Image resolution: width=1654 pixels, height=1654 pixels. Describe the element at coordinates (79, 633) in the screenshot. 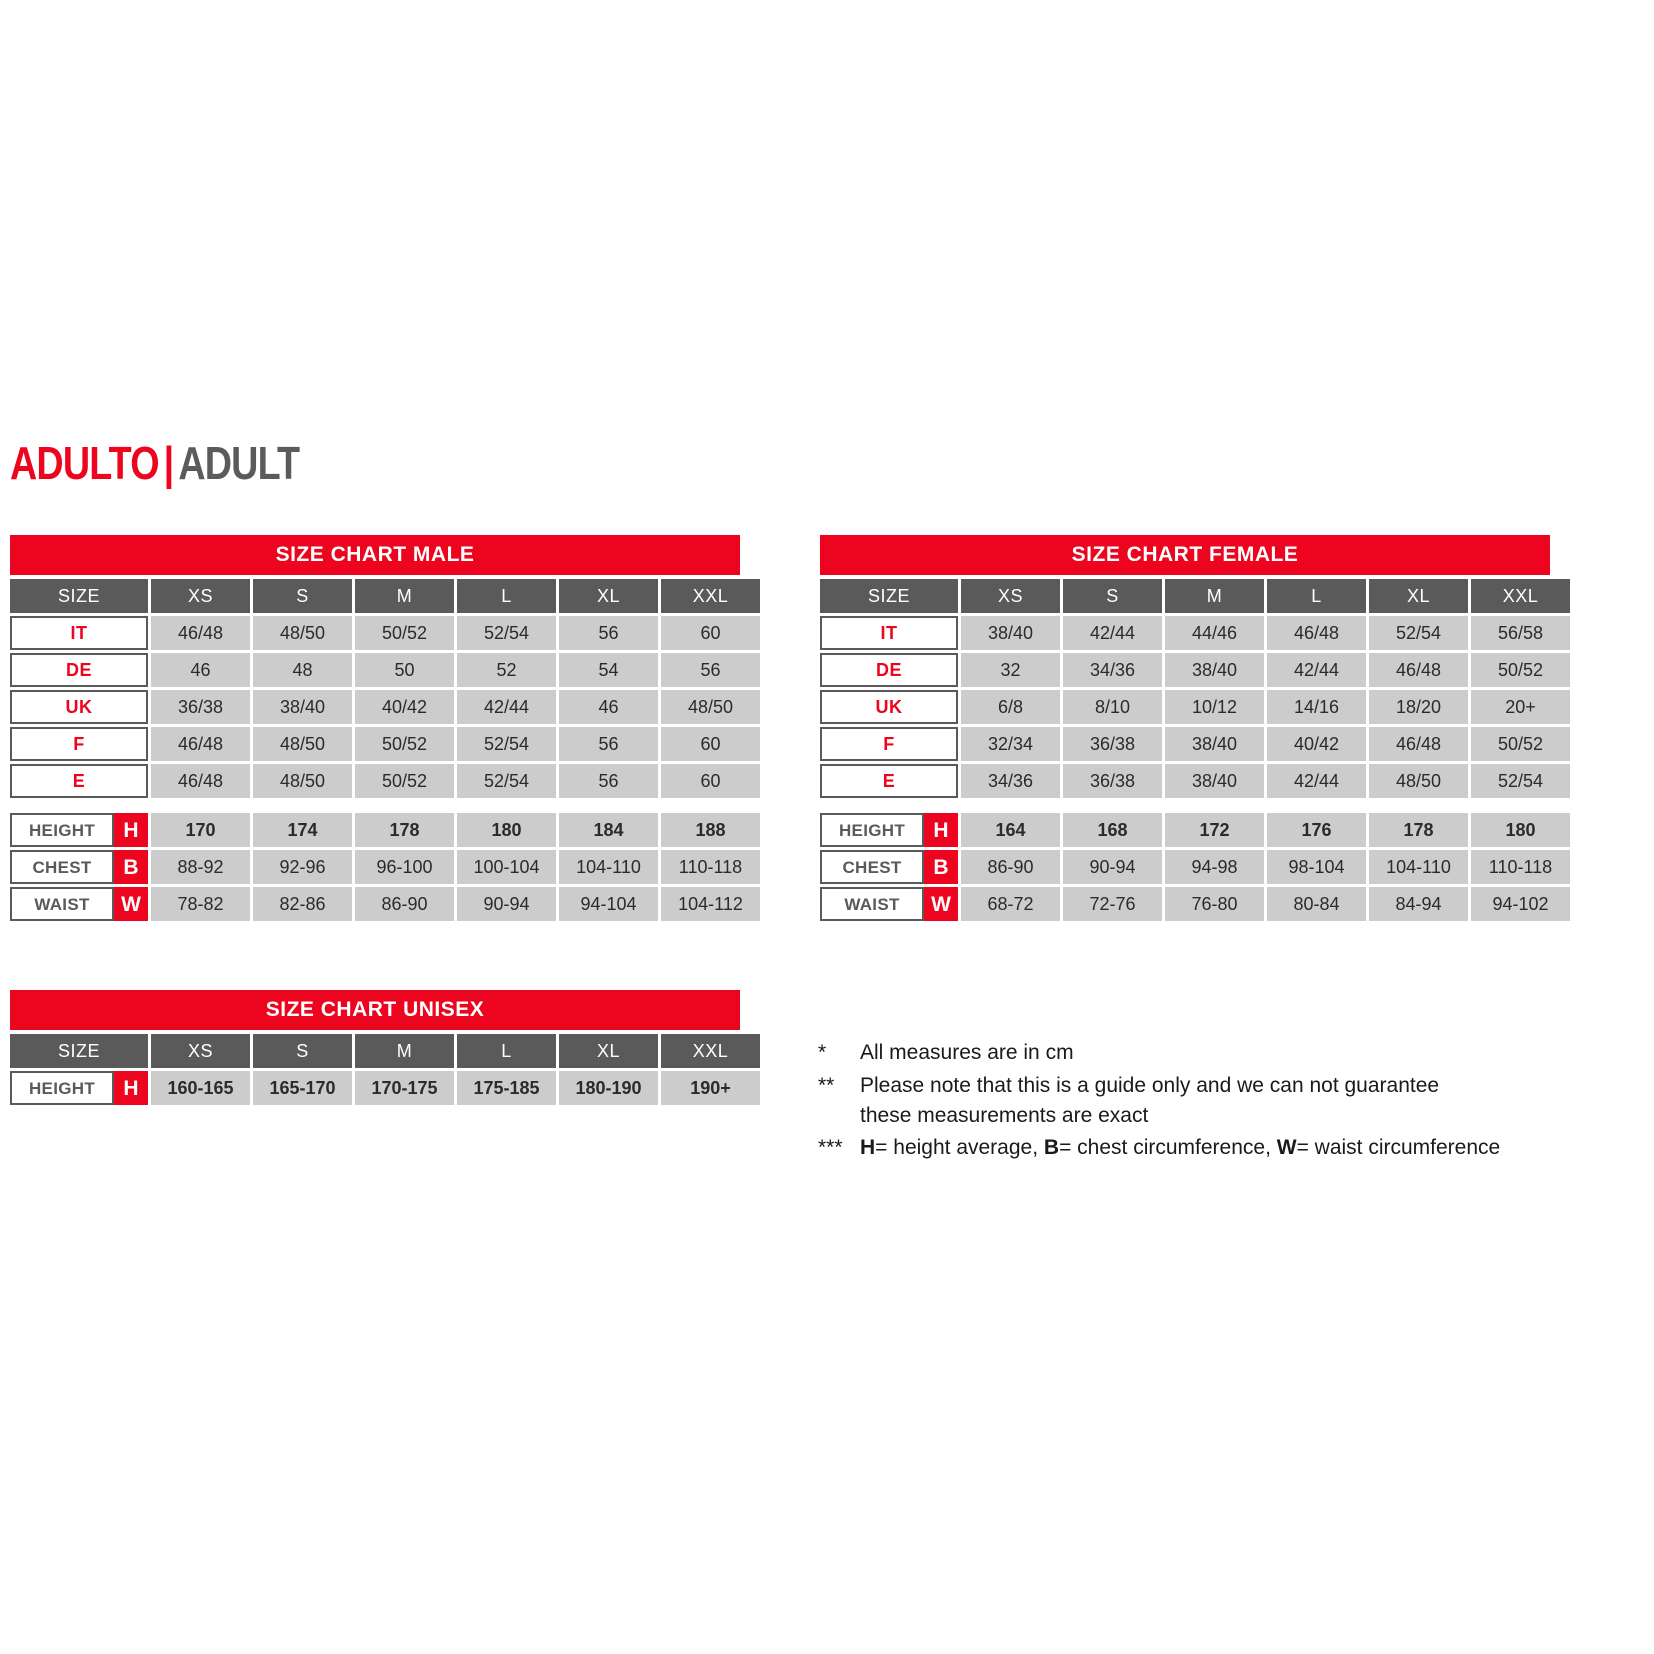

I see `row-label-it: IT` at that location.